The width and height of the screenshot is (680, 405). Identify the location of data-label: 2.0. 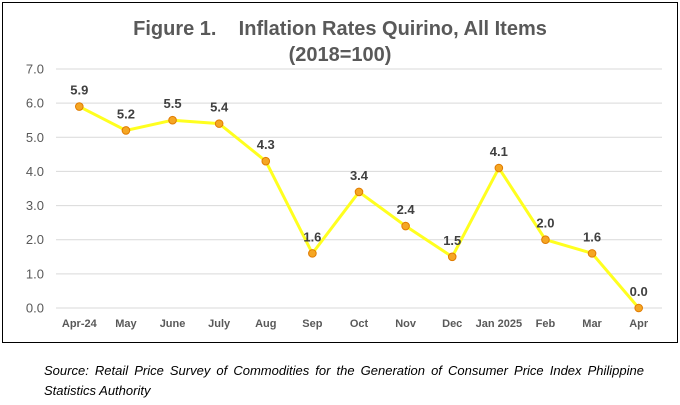
(545, 223).